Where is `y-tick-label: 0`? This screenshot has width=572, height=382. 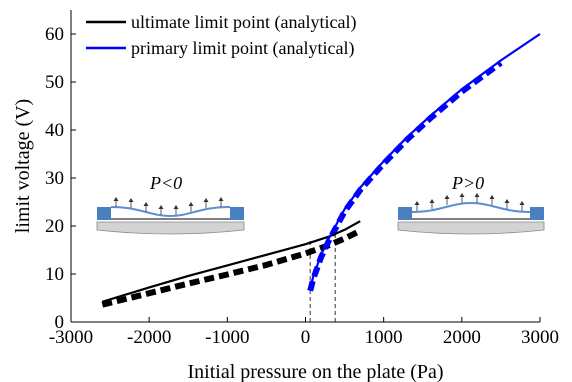
y-tick-label: 0 is located at coordinates (60, 322).